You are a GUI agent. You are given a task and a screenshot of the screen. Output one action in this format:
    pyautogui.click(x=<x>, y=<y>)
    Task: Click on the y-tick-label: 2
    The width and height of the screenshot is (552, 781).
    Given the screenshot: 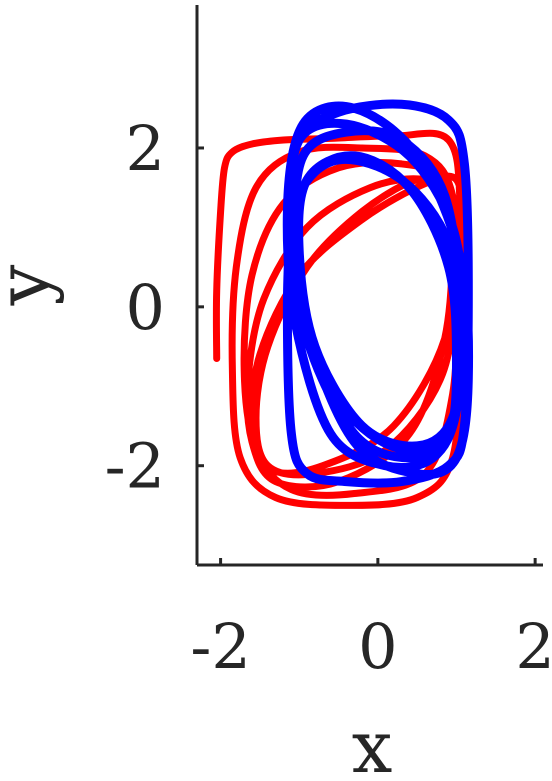 What is the action you would take?
    pyautogui.click(x=145, y=148)
    